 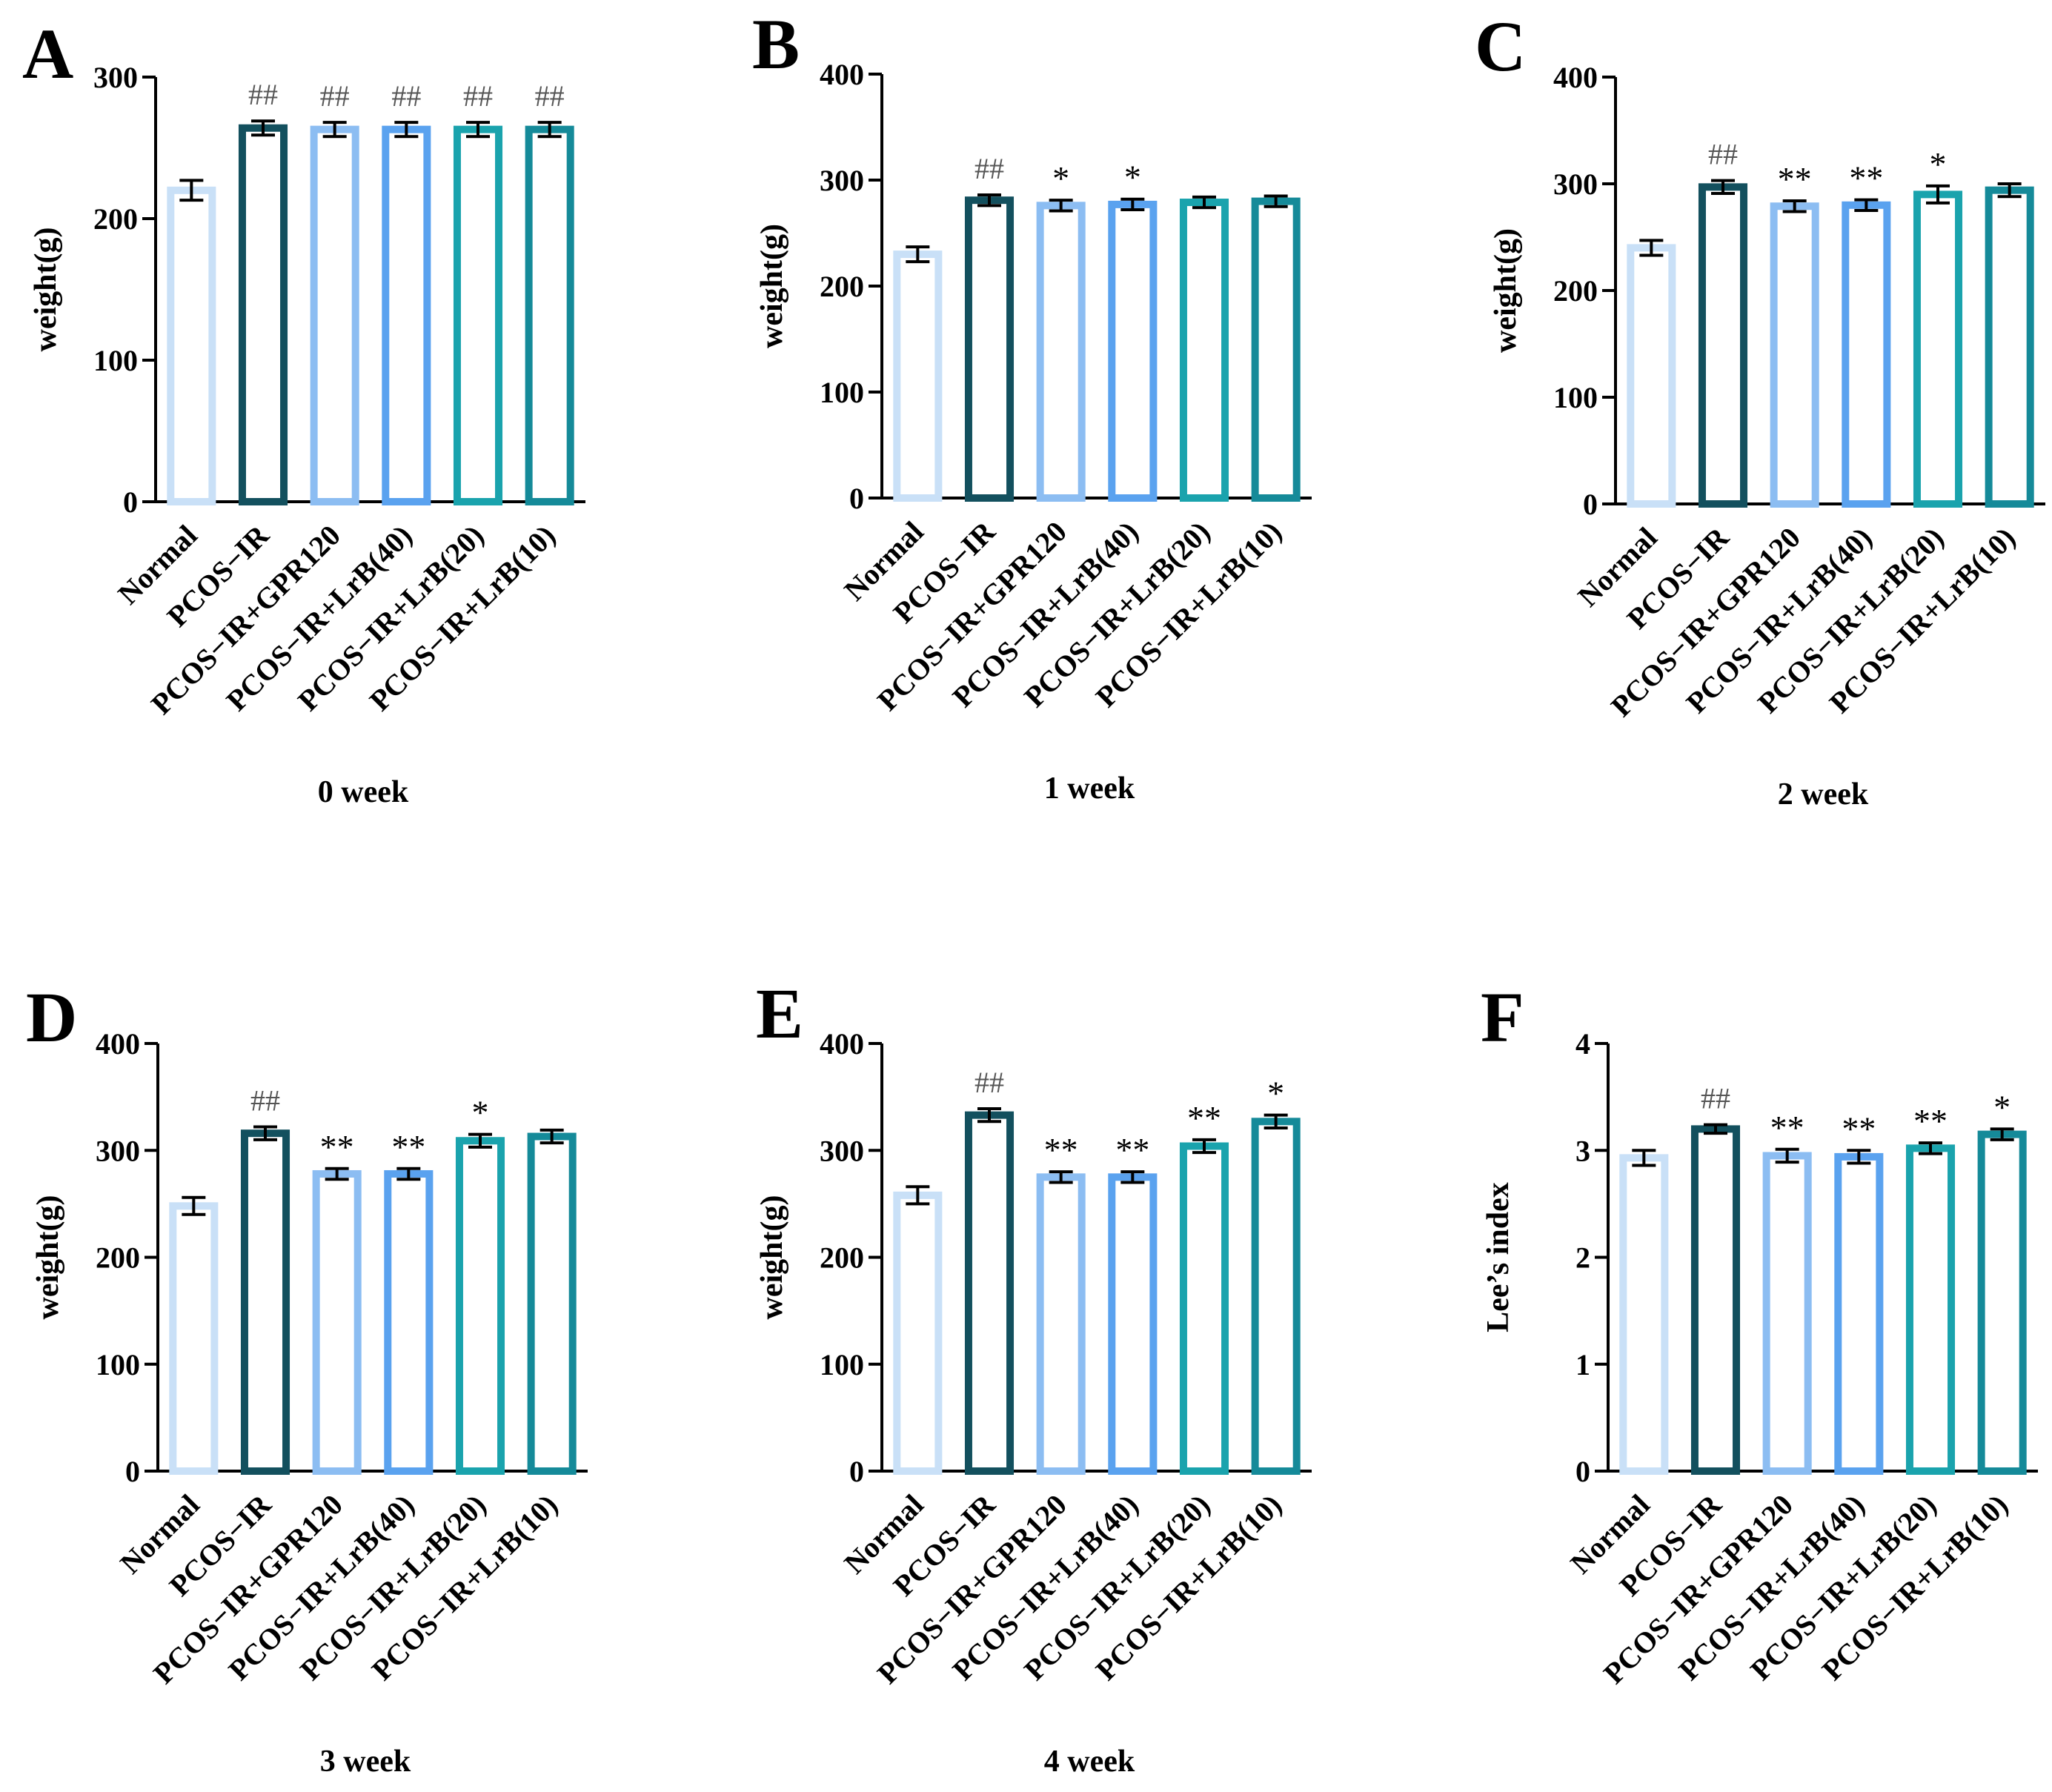 What do you see at coordinates (1823, 794) in the screenshot?
I see `x-axis-label: 2 week` at bounding box center [1823, 794].